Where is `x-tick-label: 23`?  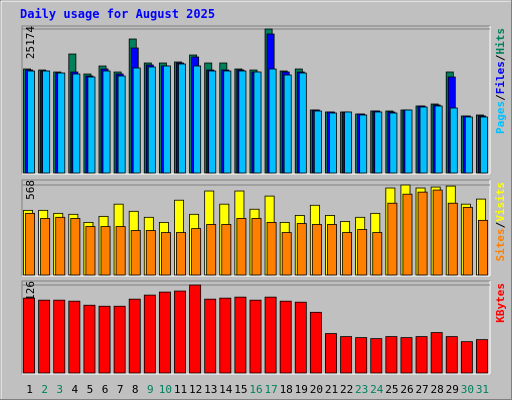
x-tick-label: 23 is located at coordinates (361, 389).